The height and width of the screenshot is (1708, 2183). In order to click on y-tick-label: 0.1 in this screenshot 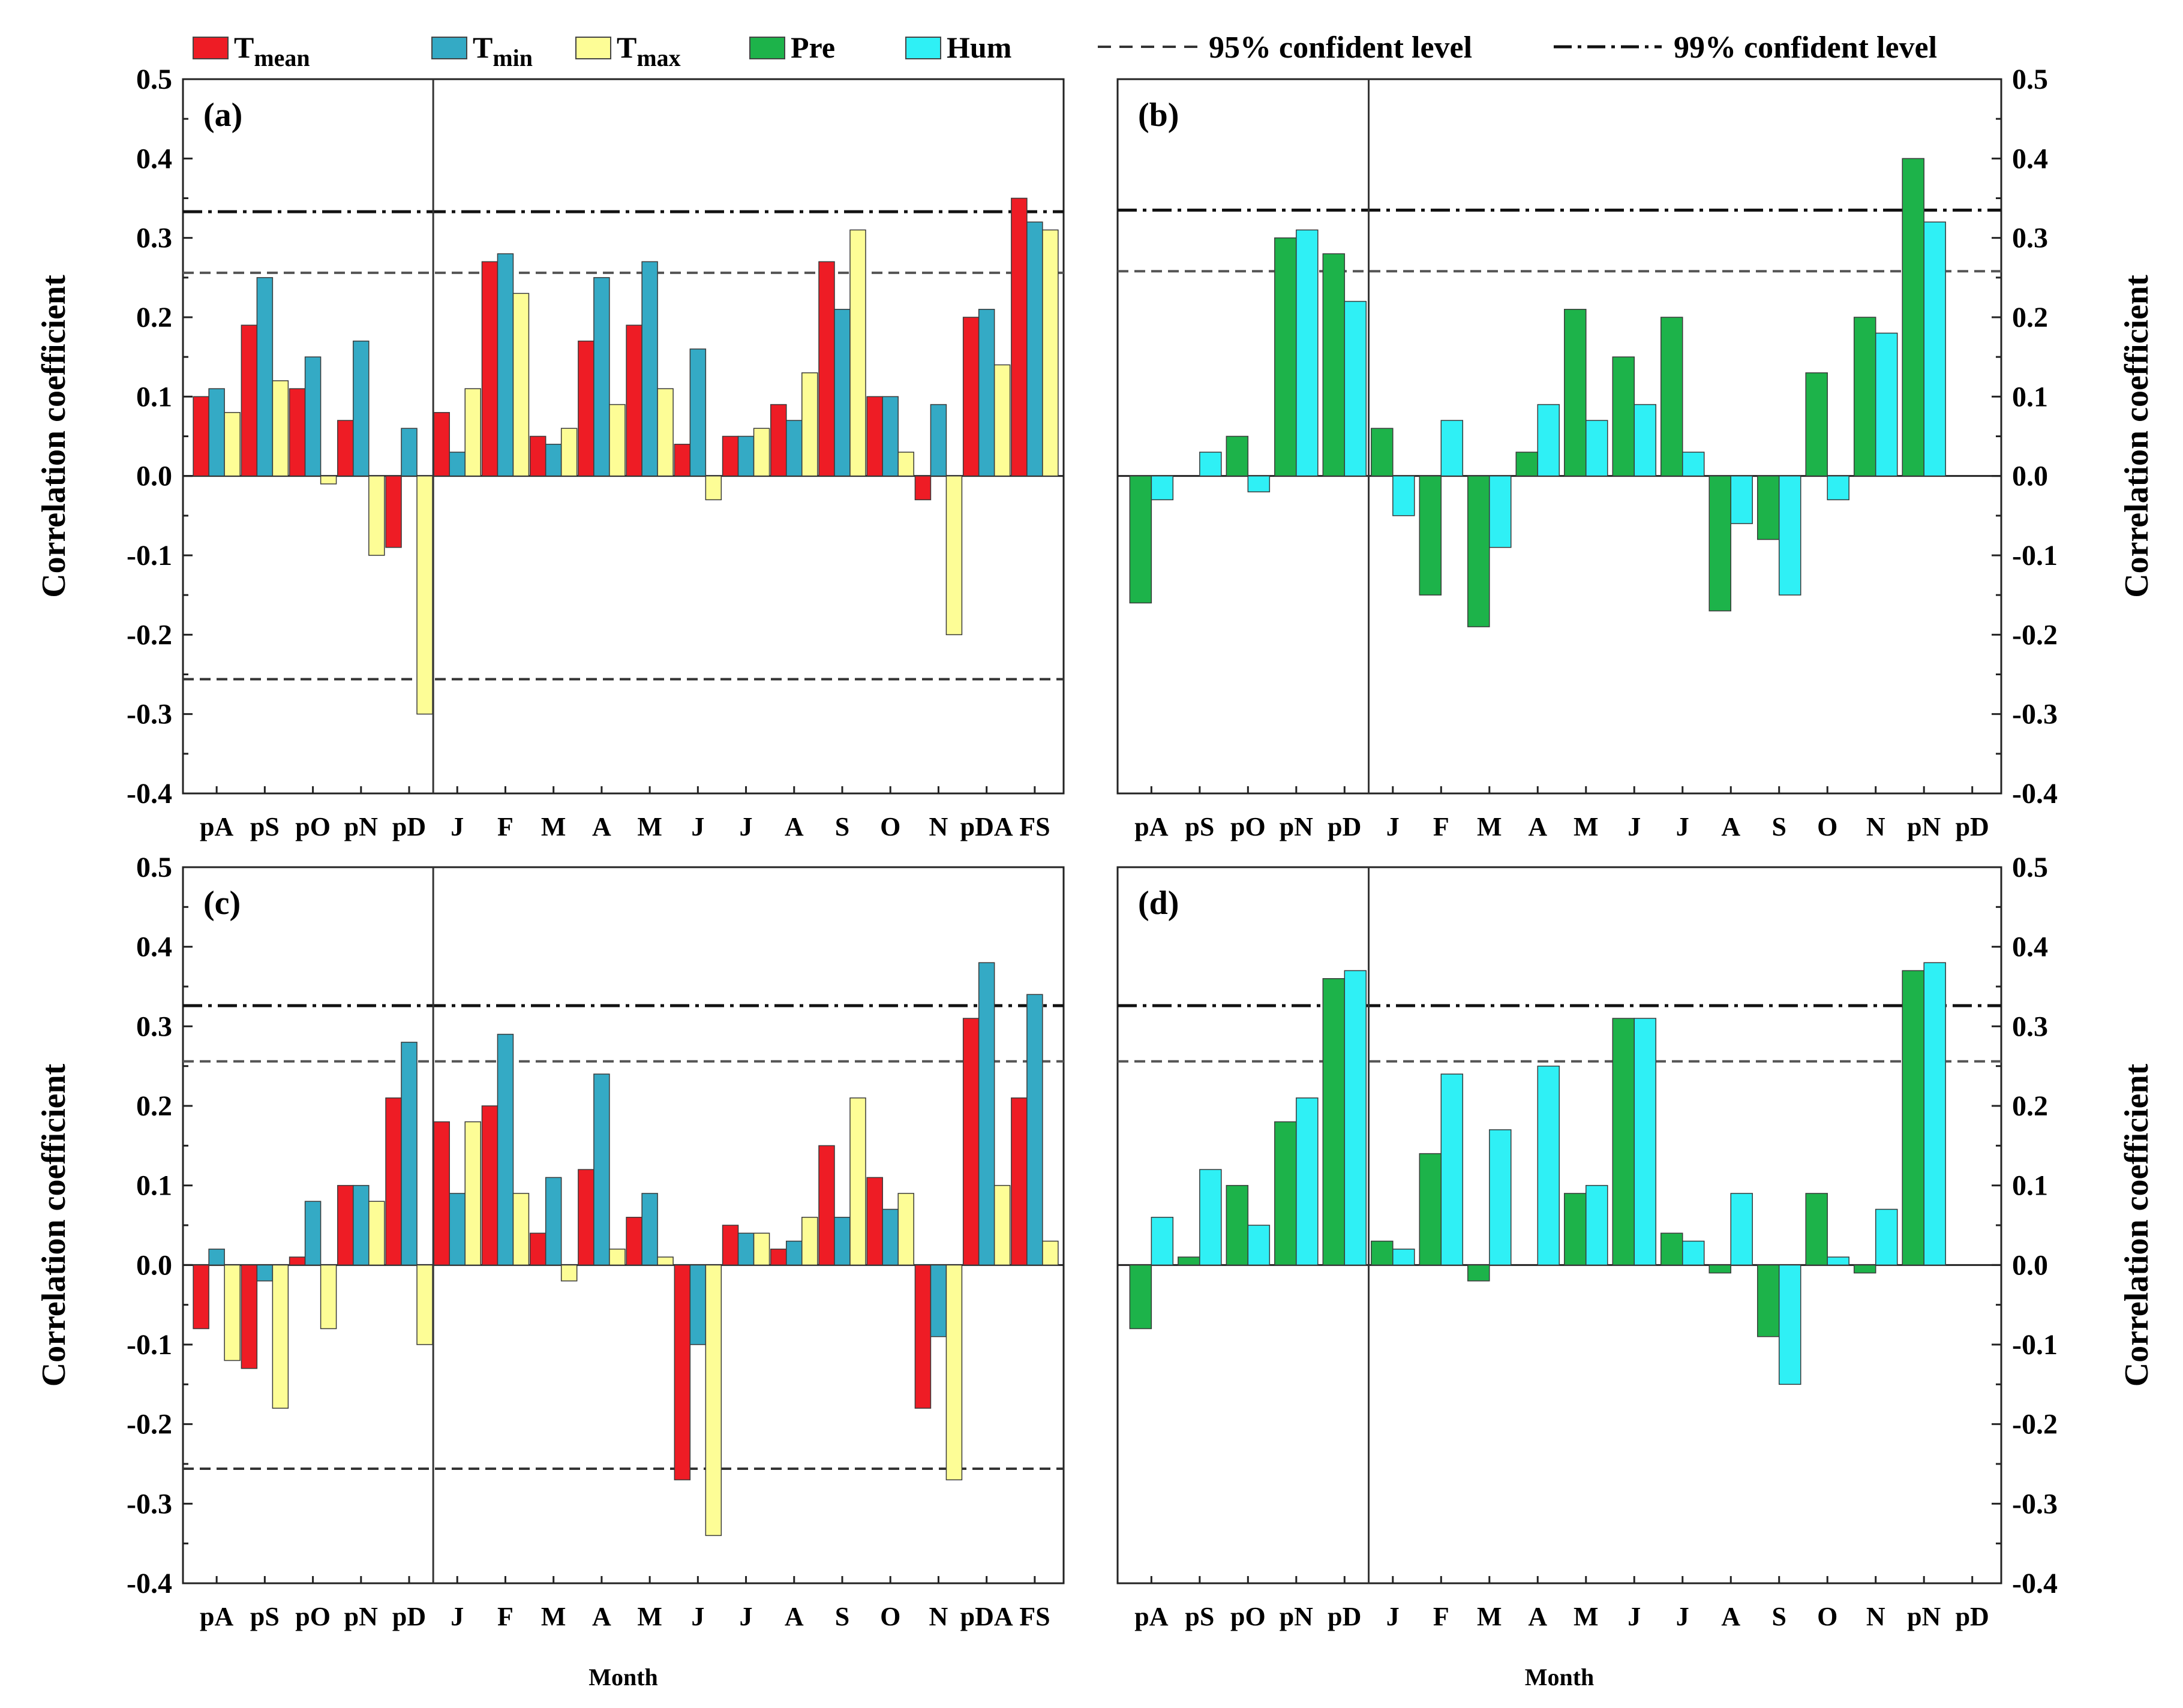, I will do `click(2030, 397)`.